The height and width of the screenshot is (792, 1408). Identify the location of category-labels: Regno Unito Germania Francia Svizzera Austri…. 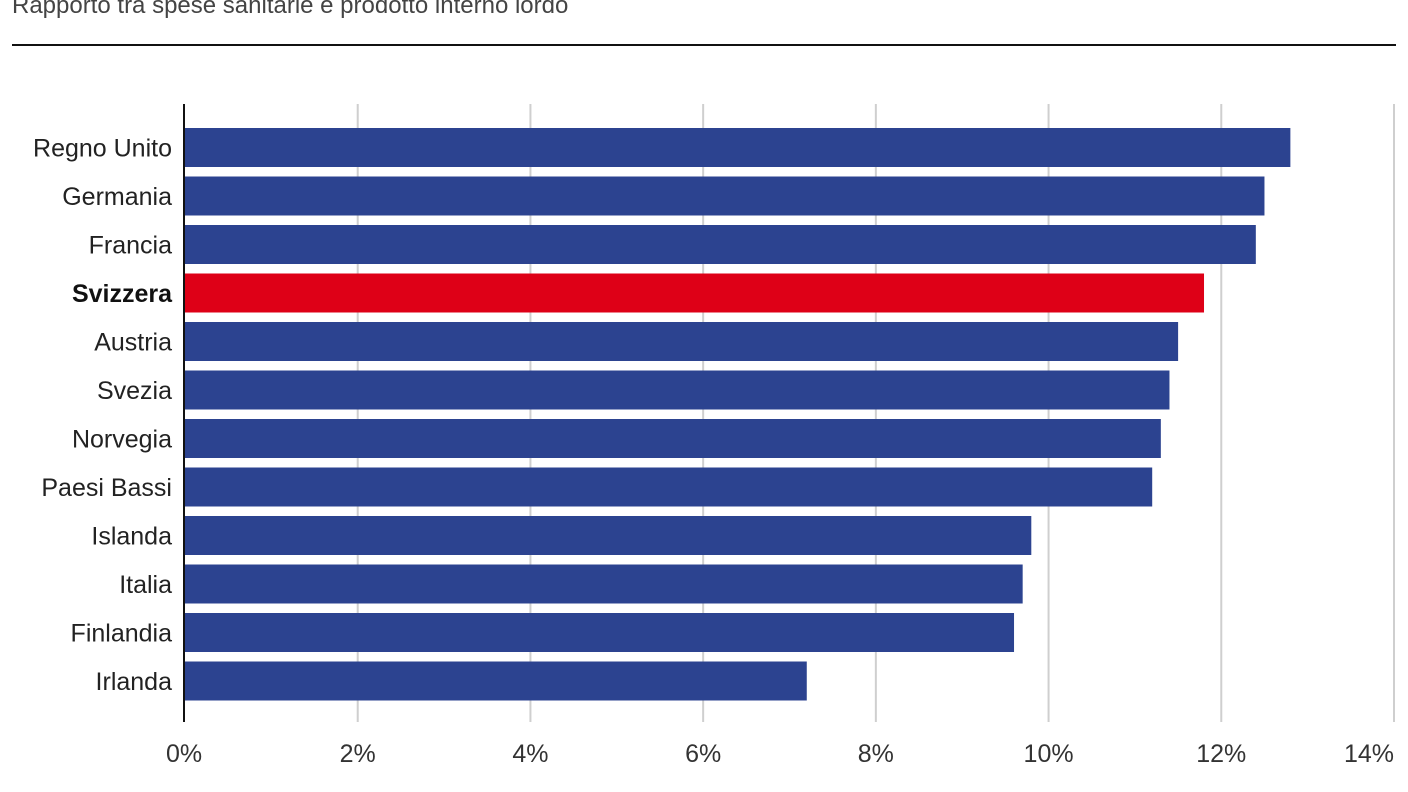
(103, 416).